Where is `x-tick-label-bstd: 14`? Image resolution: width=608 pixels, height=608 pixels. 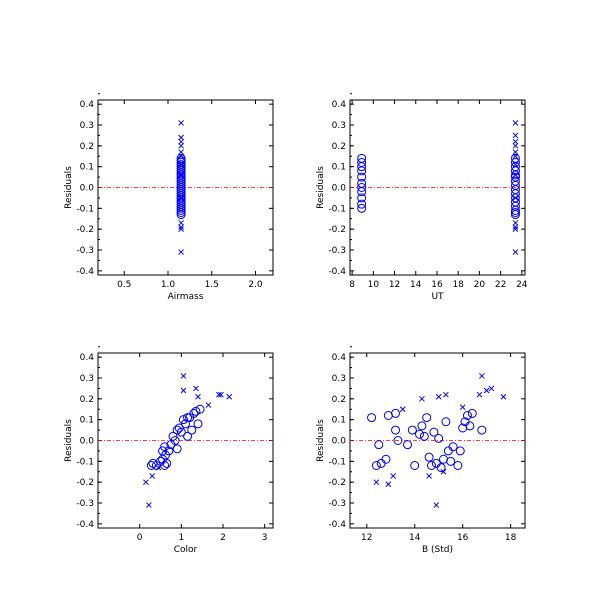
x-tick-label-bstd: 14 is located at coordinates (415, 538).